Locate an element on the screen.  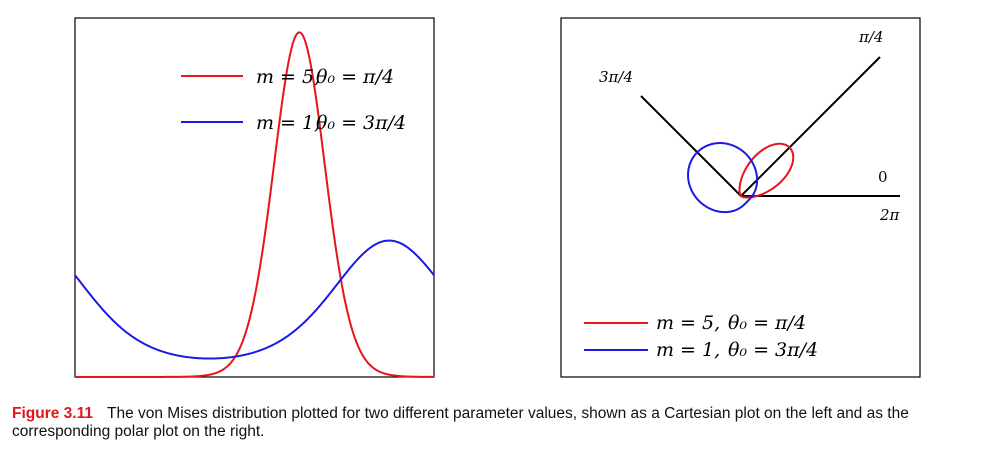
polar-legend-red-theta: θ₀ = π/4 is located at coordinates (767, 323).